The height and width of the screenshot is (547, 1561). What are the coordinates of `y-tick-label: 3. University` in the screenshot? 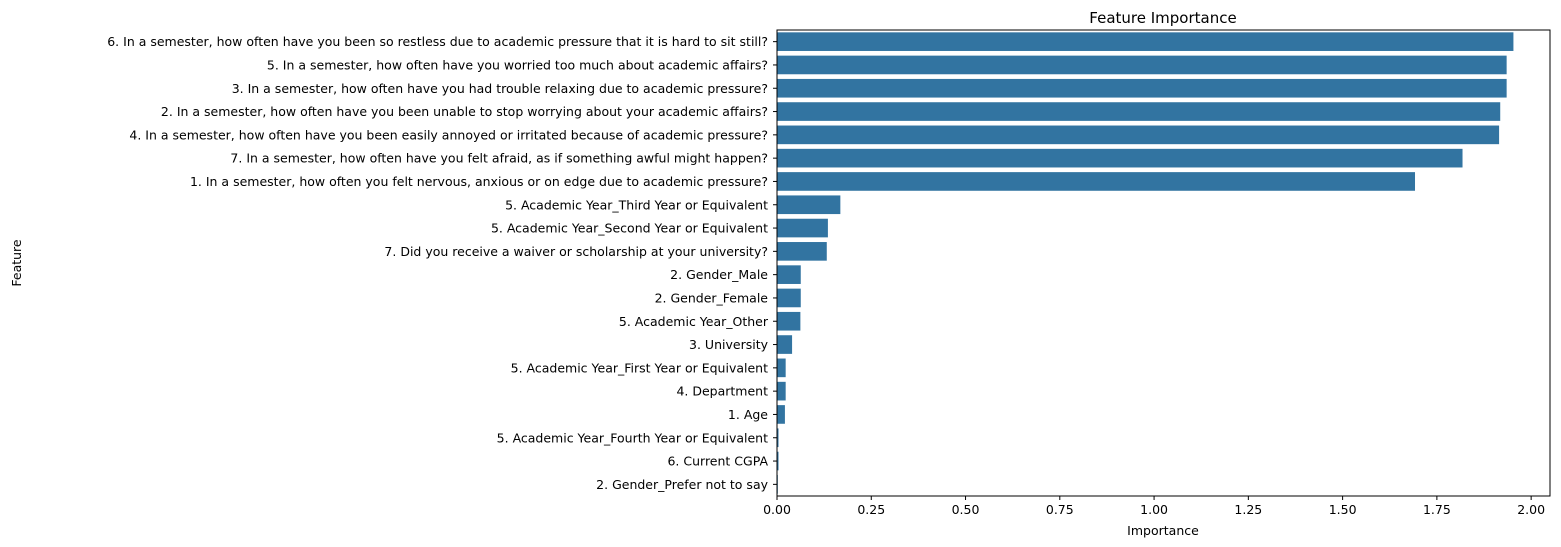 It's located at (729, 344).